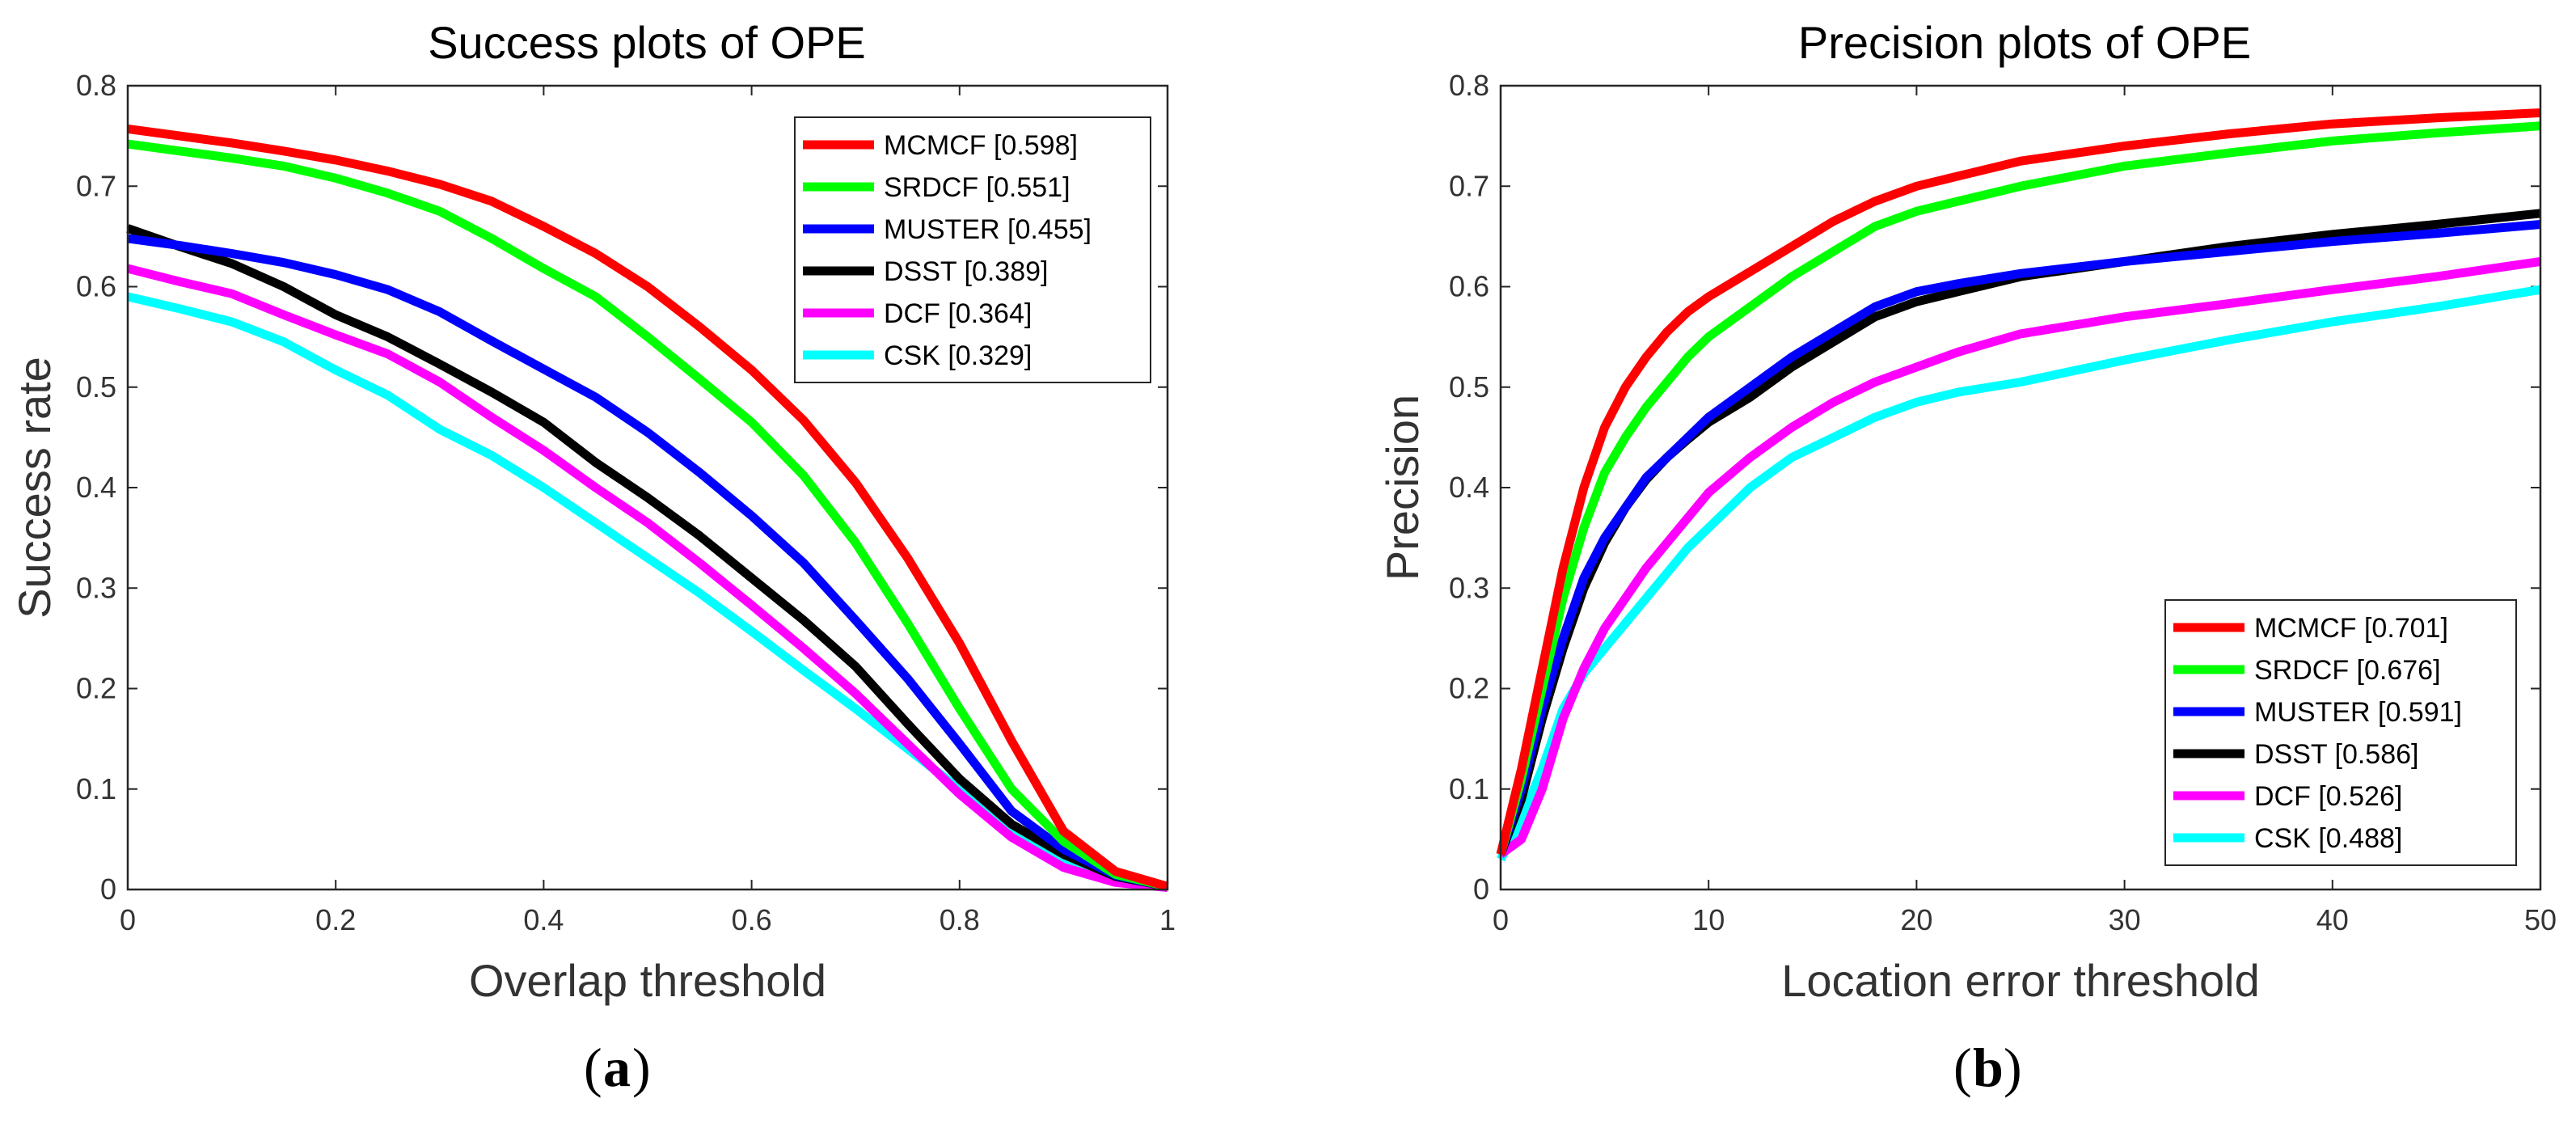  I want to click on precision-y-tick-label: 0.5, so click(1469, 387).